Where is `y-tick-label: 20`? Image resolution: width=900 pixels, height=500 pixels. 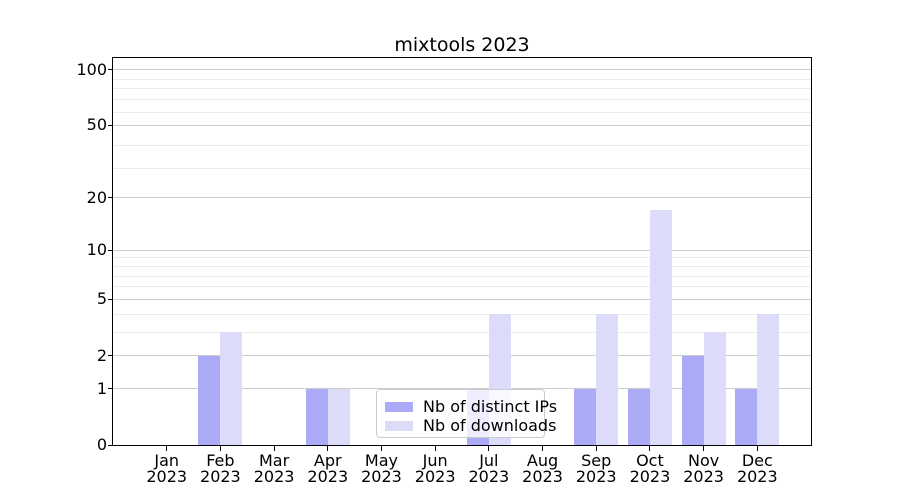
y-tick-label: 20 is located at coordinates (96, 197).